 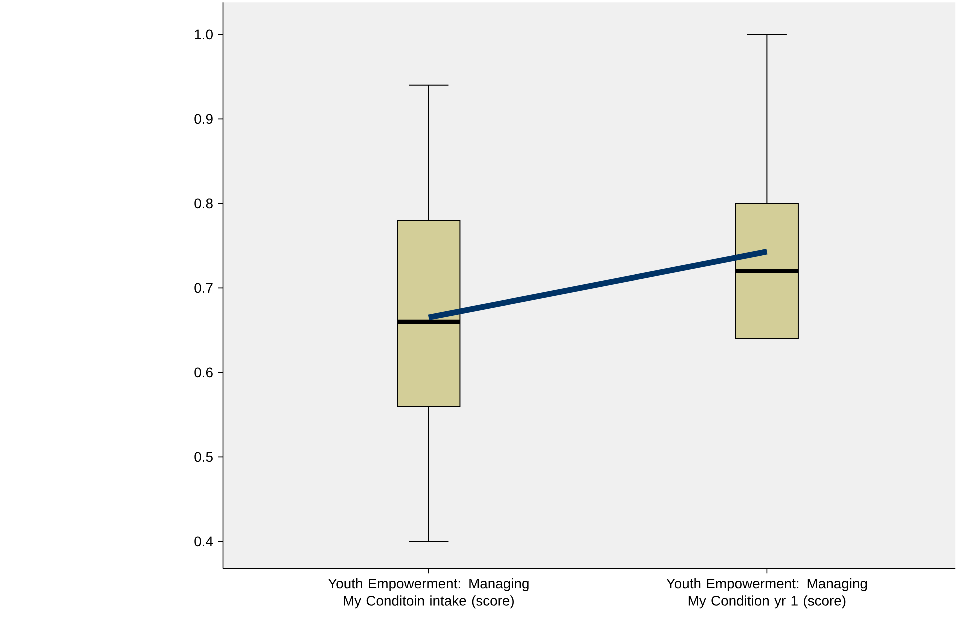 I want to click on y-tick-label: 1.0, so click(x=204, y=35).